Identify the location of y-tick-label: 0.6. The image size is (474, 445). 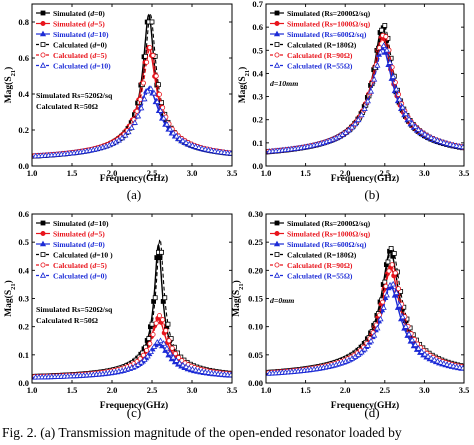
(23, 214).